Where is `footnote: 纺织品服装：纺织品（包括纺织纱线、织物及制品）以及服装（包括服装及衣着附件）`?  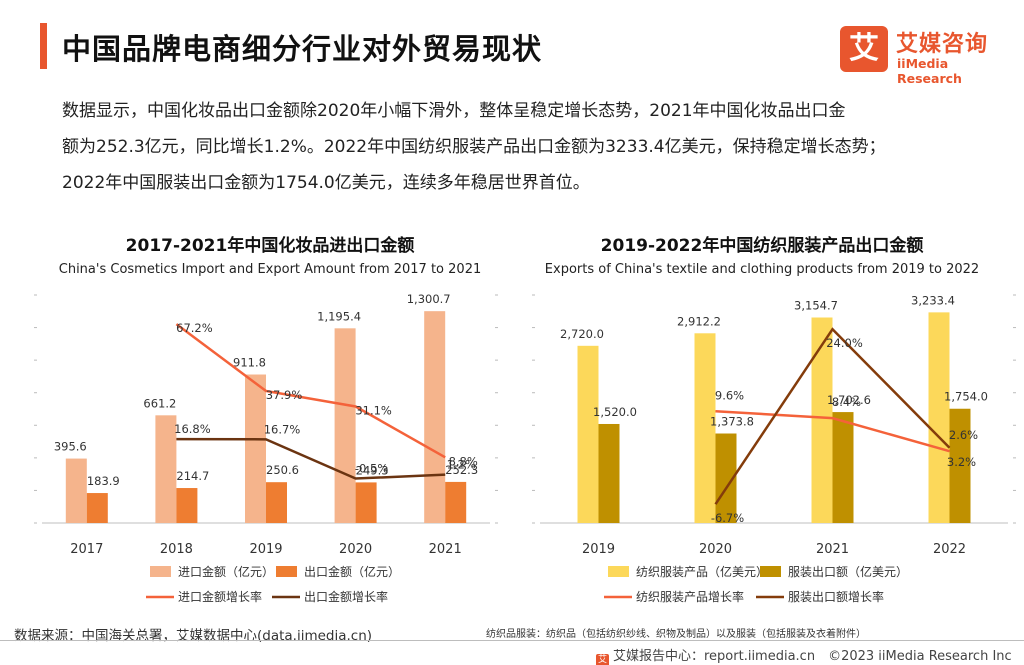
footnote: 纺织品服装：纺织品（包括纺织纱线、织物及制品）以及服装（包括服装及衣着附件） is located at coordinates (676, 634).